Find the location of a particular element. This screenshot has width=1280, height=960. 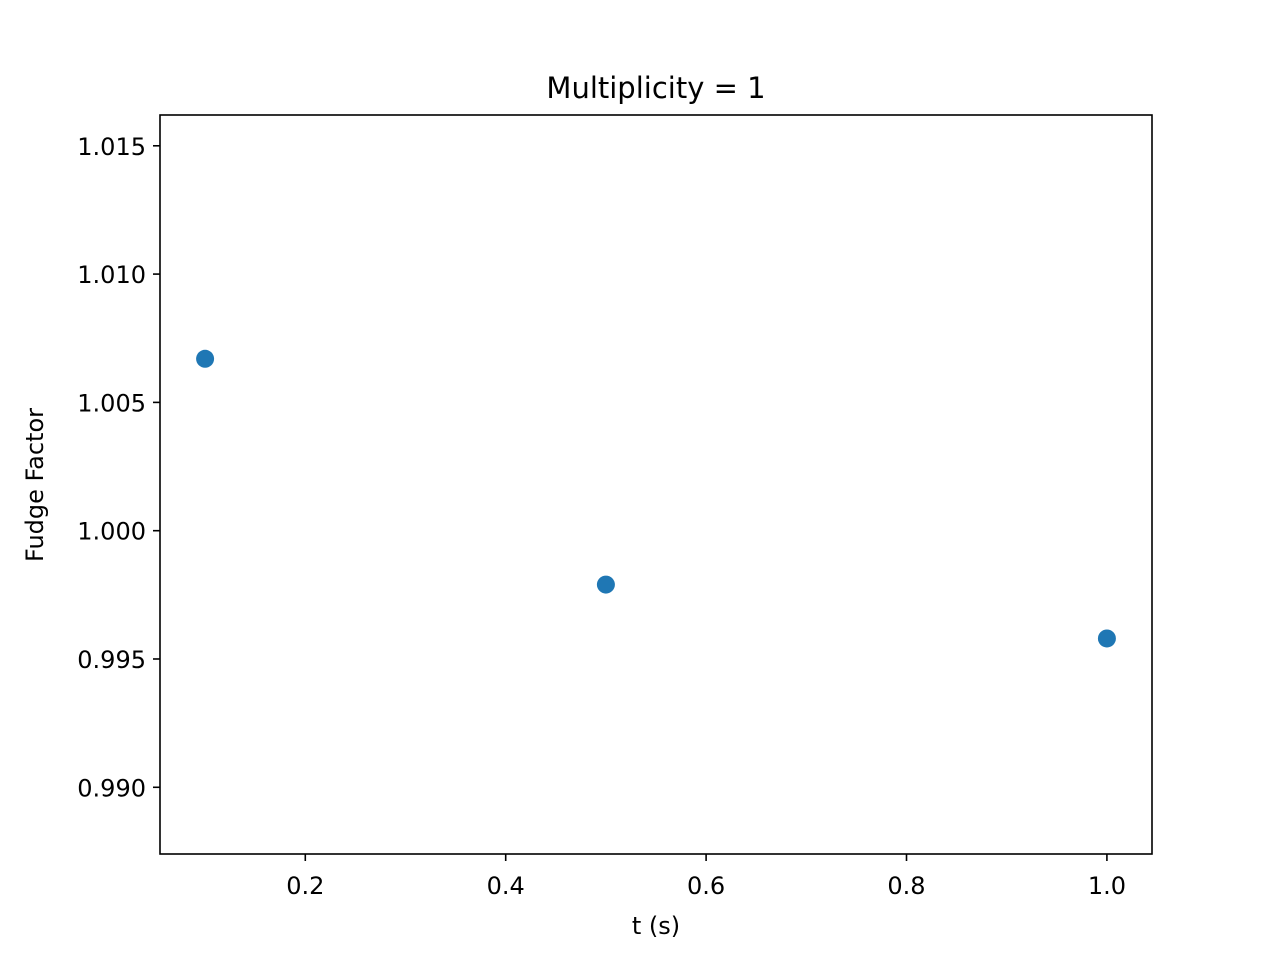

x-tick-label: 0.6 is located at coordinates (706, 886).